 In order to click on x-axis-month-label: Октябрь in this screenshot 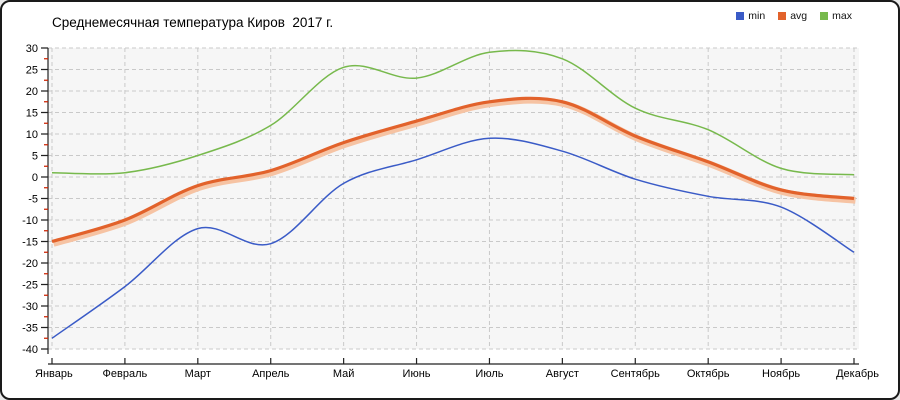, I will do `click(708, 374)`.